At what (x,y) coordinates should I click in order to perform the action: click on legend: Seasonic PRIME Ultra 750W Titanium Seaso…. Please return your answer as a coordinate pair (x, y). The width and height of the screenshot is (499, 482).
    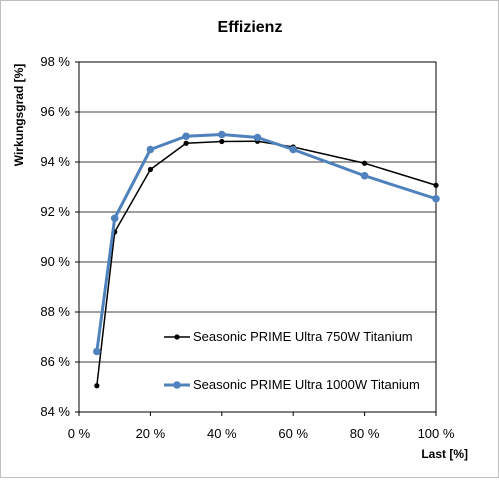
    Looking at the image, I should click on (292, 360).